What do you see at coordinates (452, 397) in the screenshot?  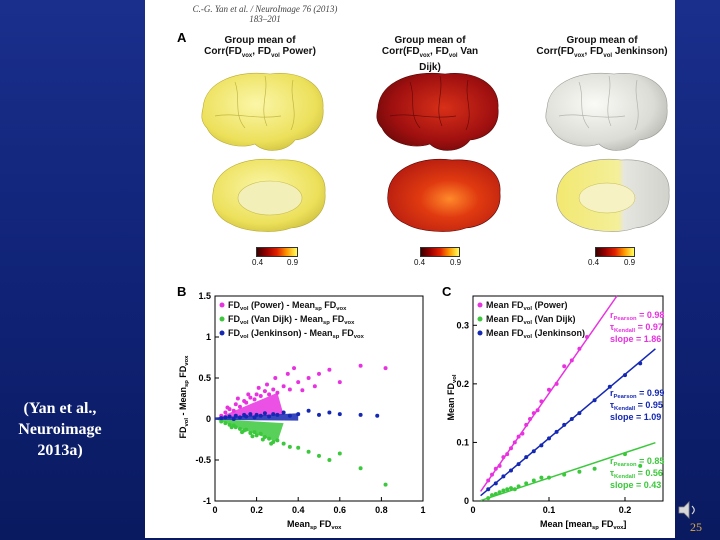 I see `y-axis-label-c: Mean FDvol` at bounding box center [452, 397].